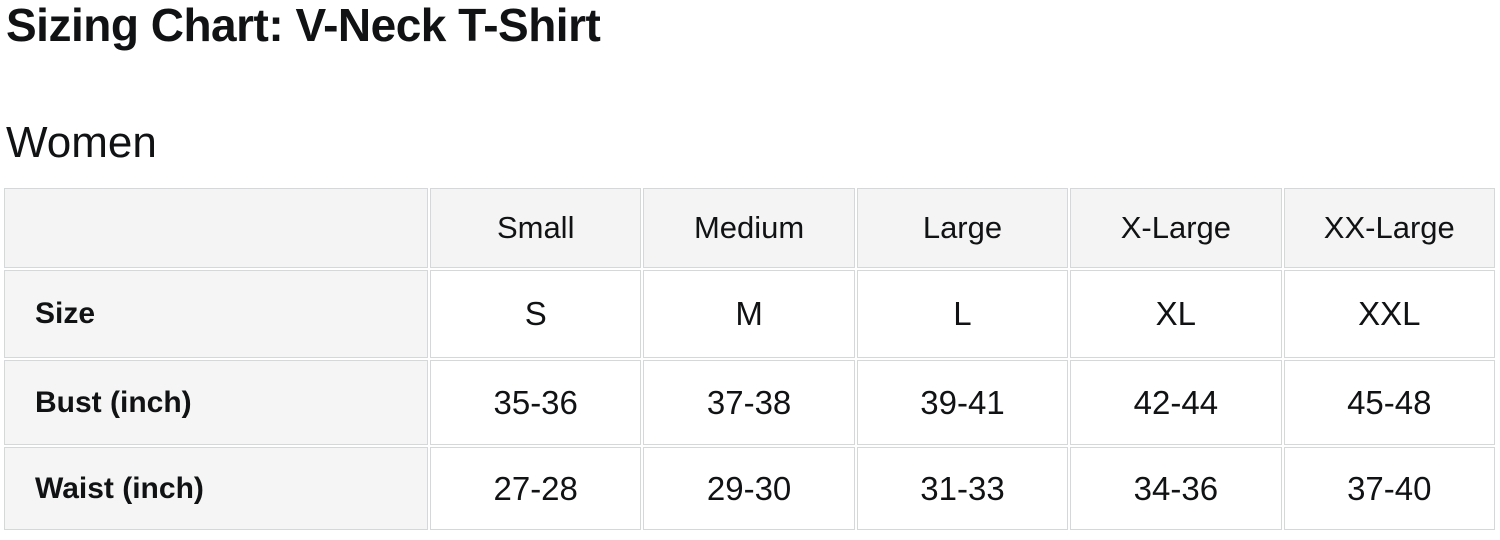 The height and width of the screenshot is (540, 1500). I want to click on row-label-waist: Waist (inch), so click(216, 489).